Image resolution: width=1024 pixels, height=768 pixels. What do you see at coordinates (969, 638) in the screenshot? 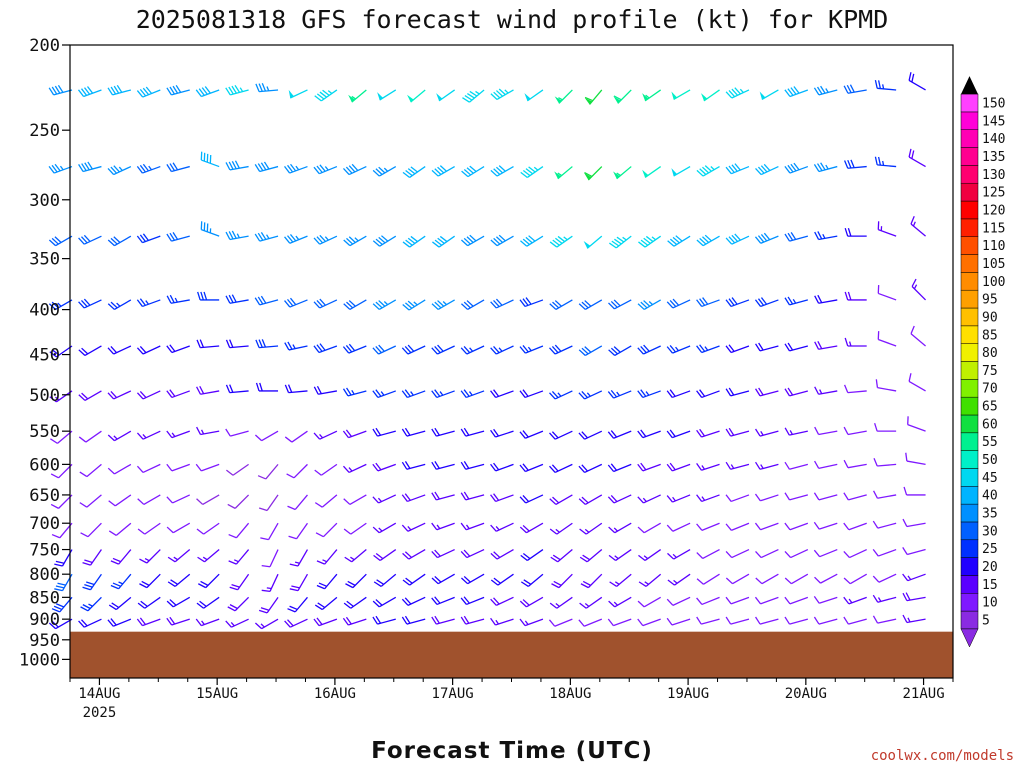
I see `colorbar-bottom-arrow` at bounding box center [969, 638].